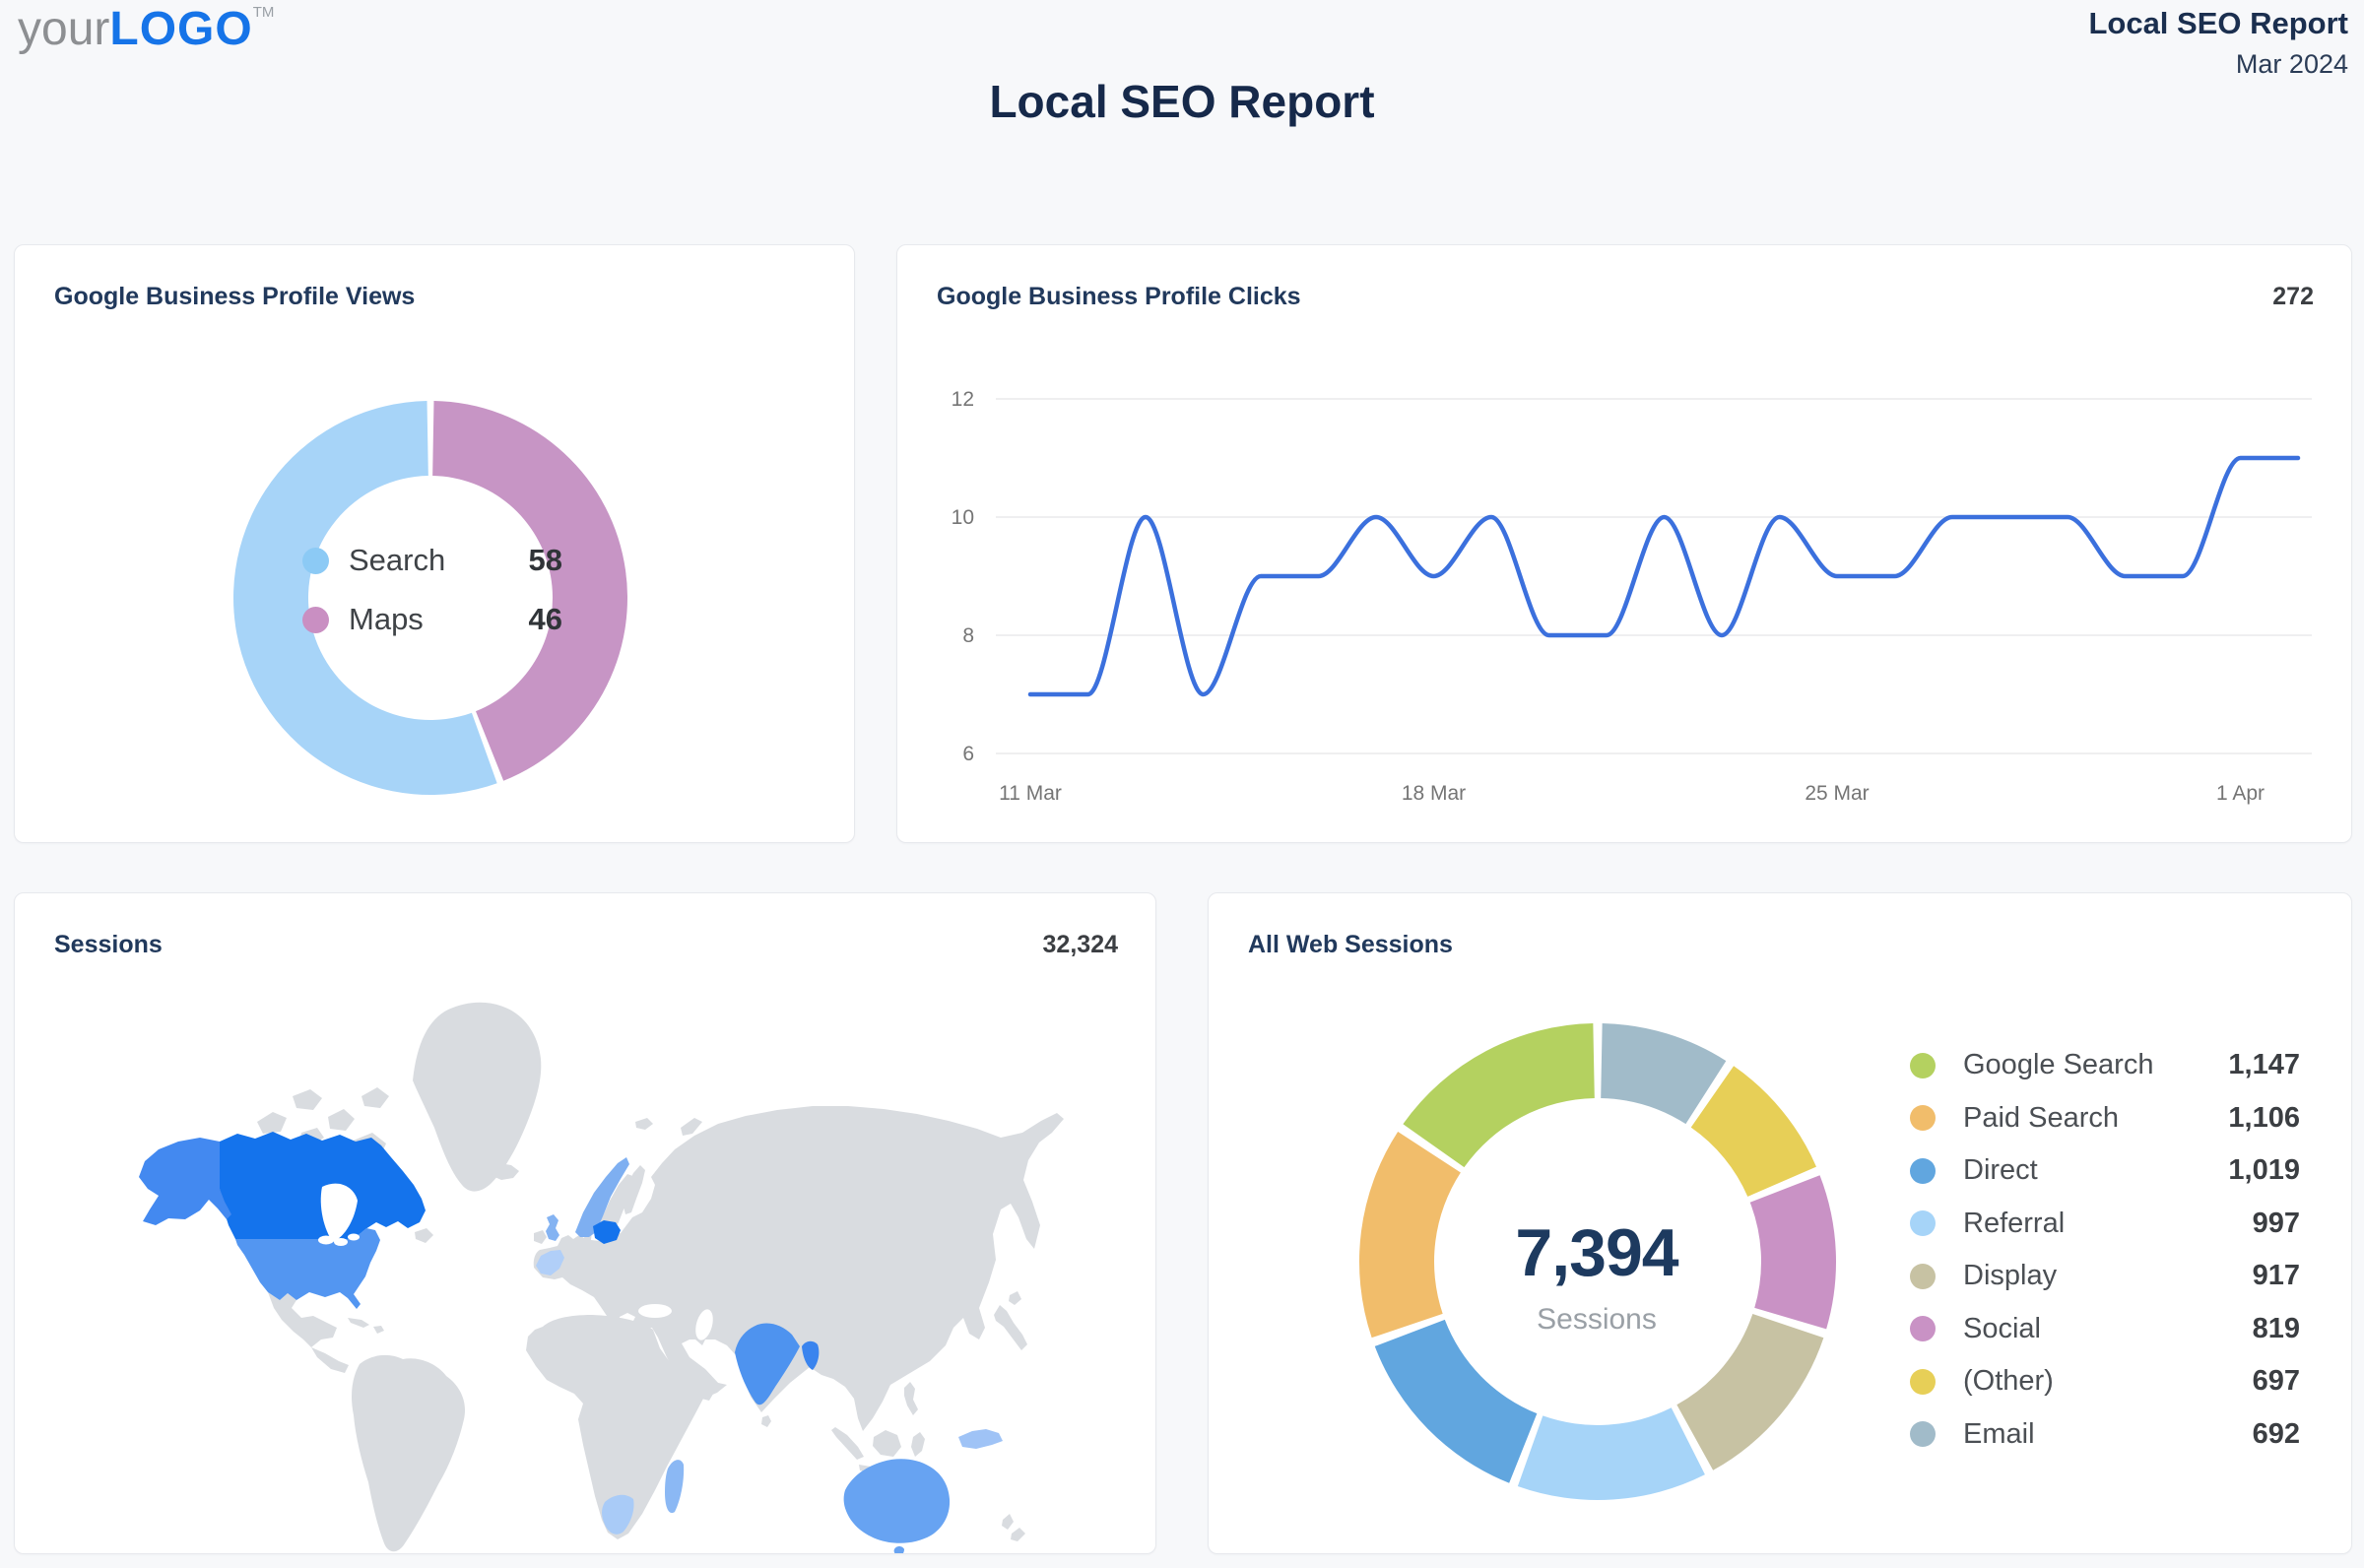  What do you see at coordinates (1923, 1381) in the screenshot?
I see `legend-dot-other` at bounding box center [1923, 1381].